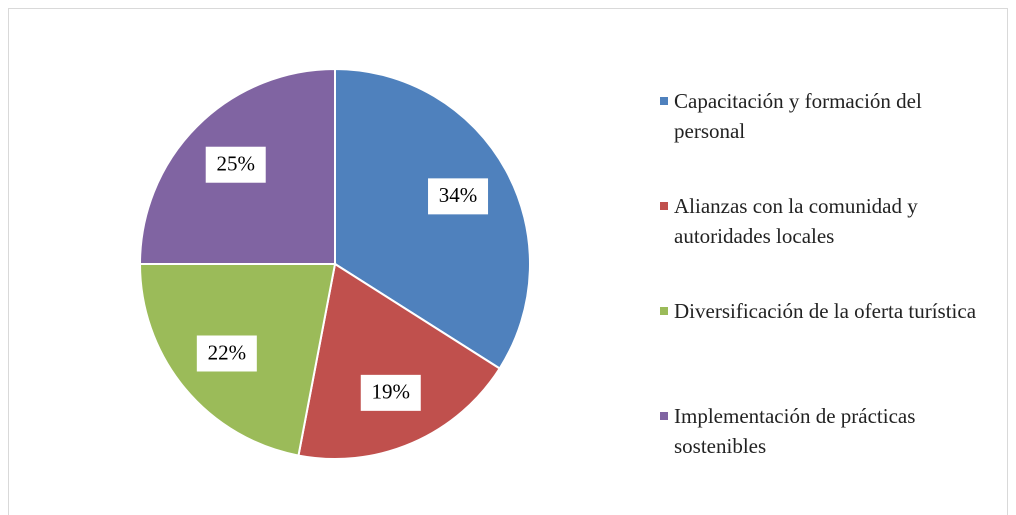 This screenshot has width=1016, height=515. Describe the element at coordinates (828, 348) in the screenshot. I see `legend-item: Diversificación de la oferta turística` at that location.